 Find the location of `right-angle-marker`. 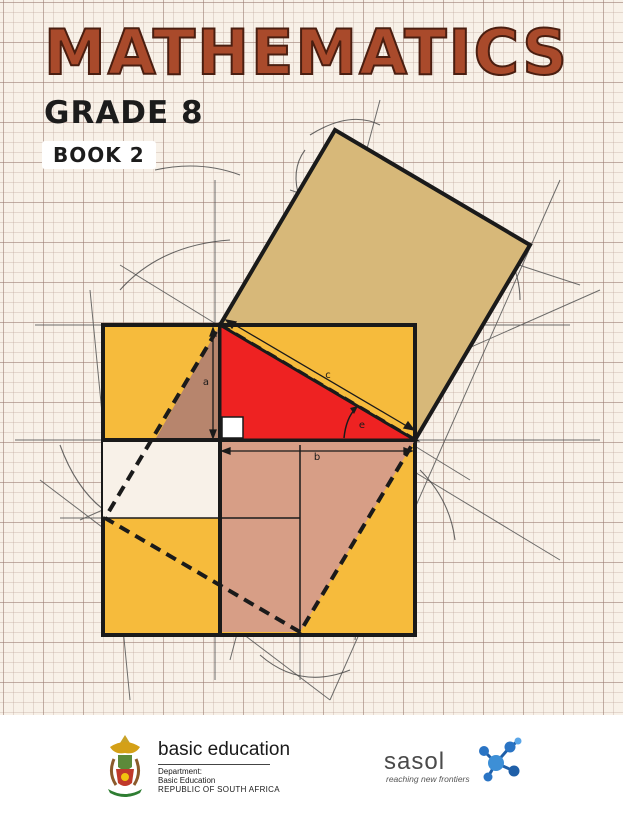

right-angle-marker is located at coordinates (232, 427).